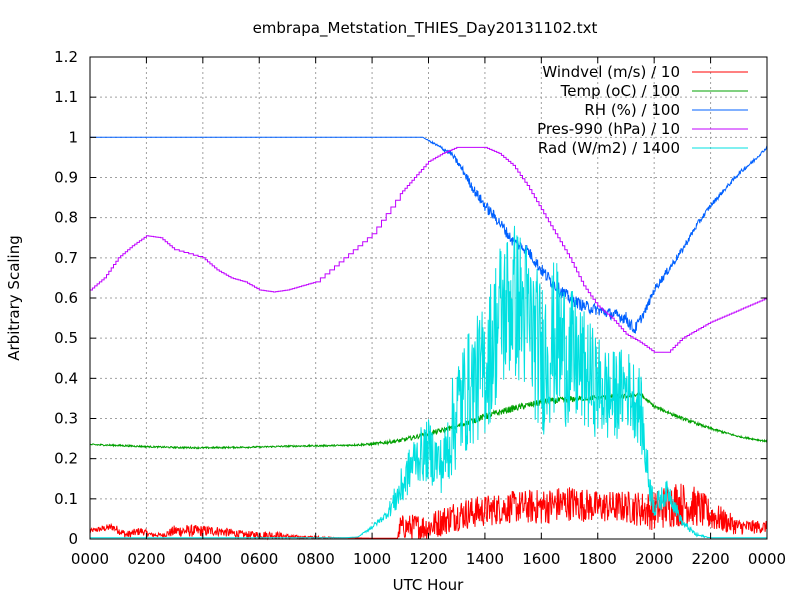  Describe the element at coordinates (372, 559) in the screenshot. I see `x-tick-label: 1000` at that location.